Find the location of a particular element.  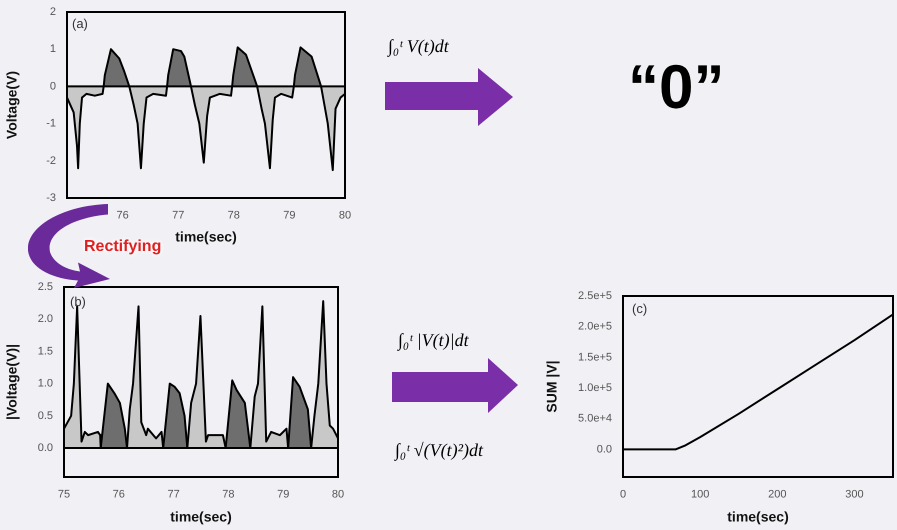

y-tick-label: 2.0e+5 is located at coordinates (595, 326).